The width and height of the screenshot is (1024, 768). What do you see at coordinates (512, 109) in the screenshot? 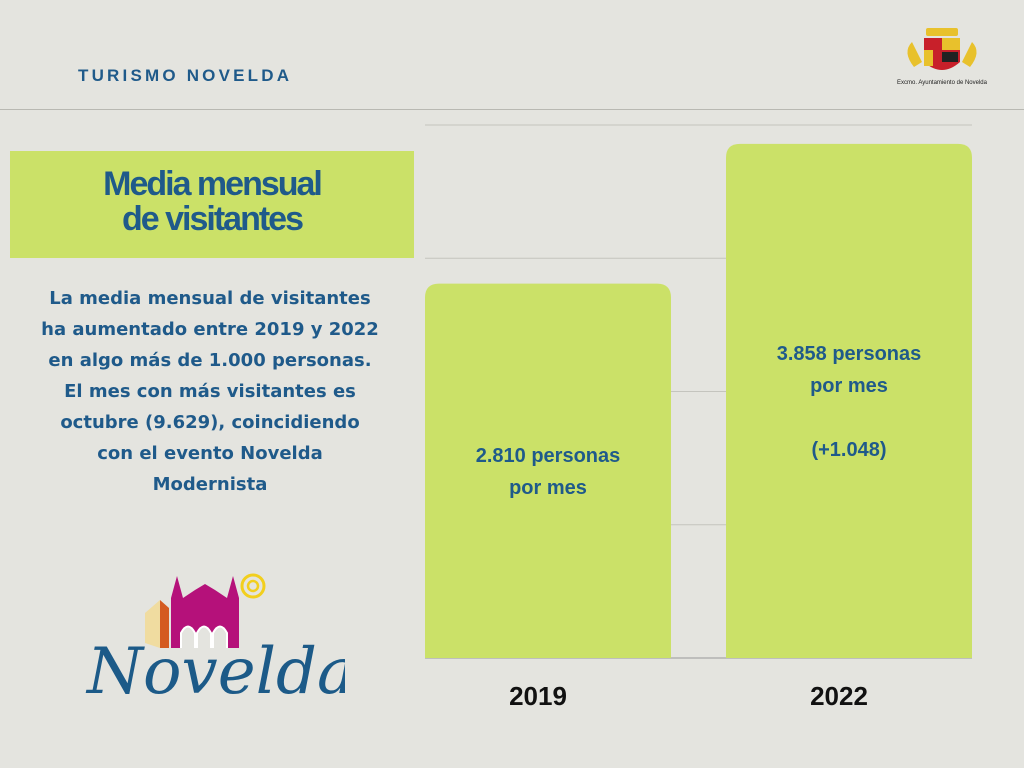
I see `header-divider` at bounding box center [512, 109].